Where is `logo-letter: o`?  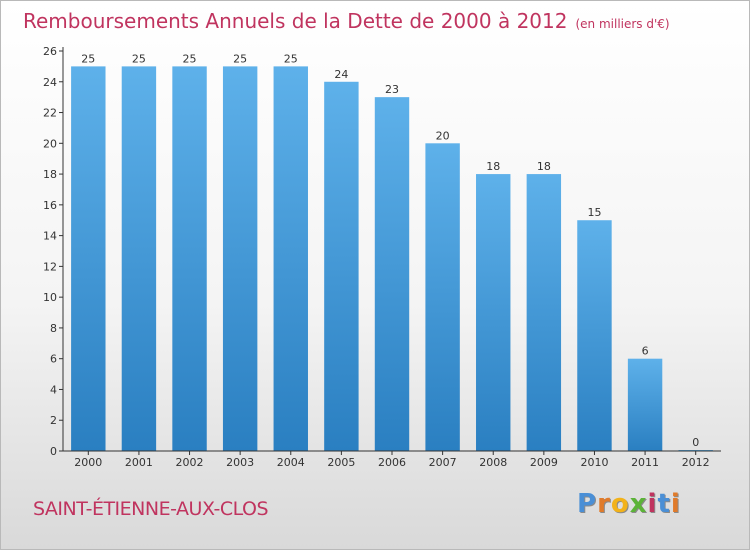 logo-letter: o is located at coordinates (620, 504).